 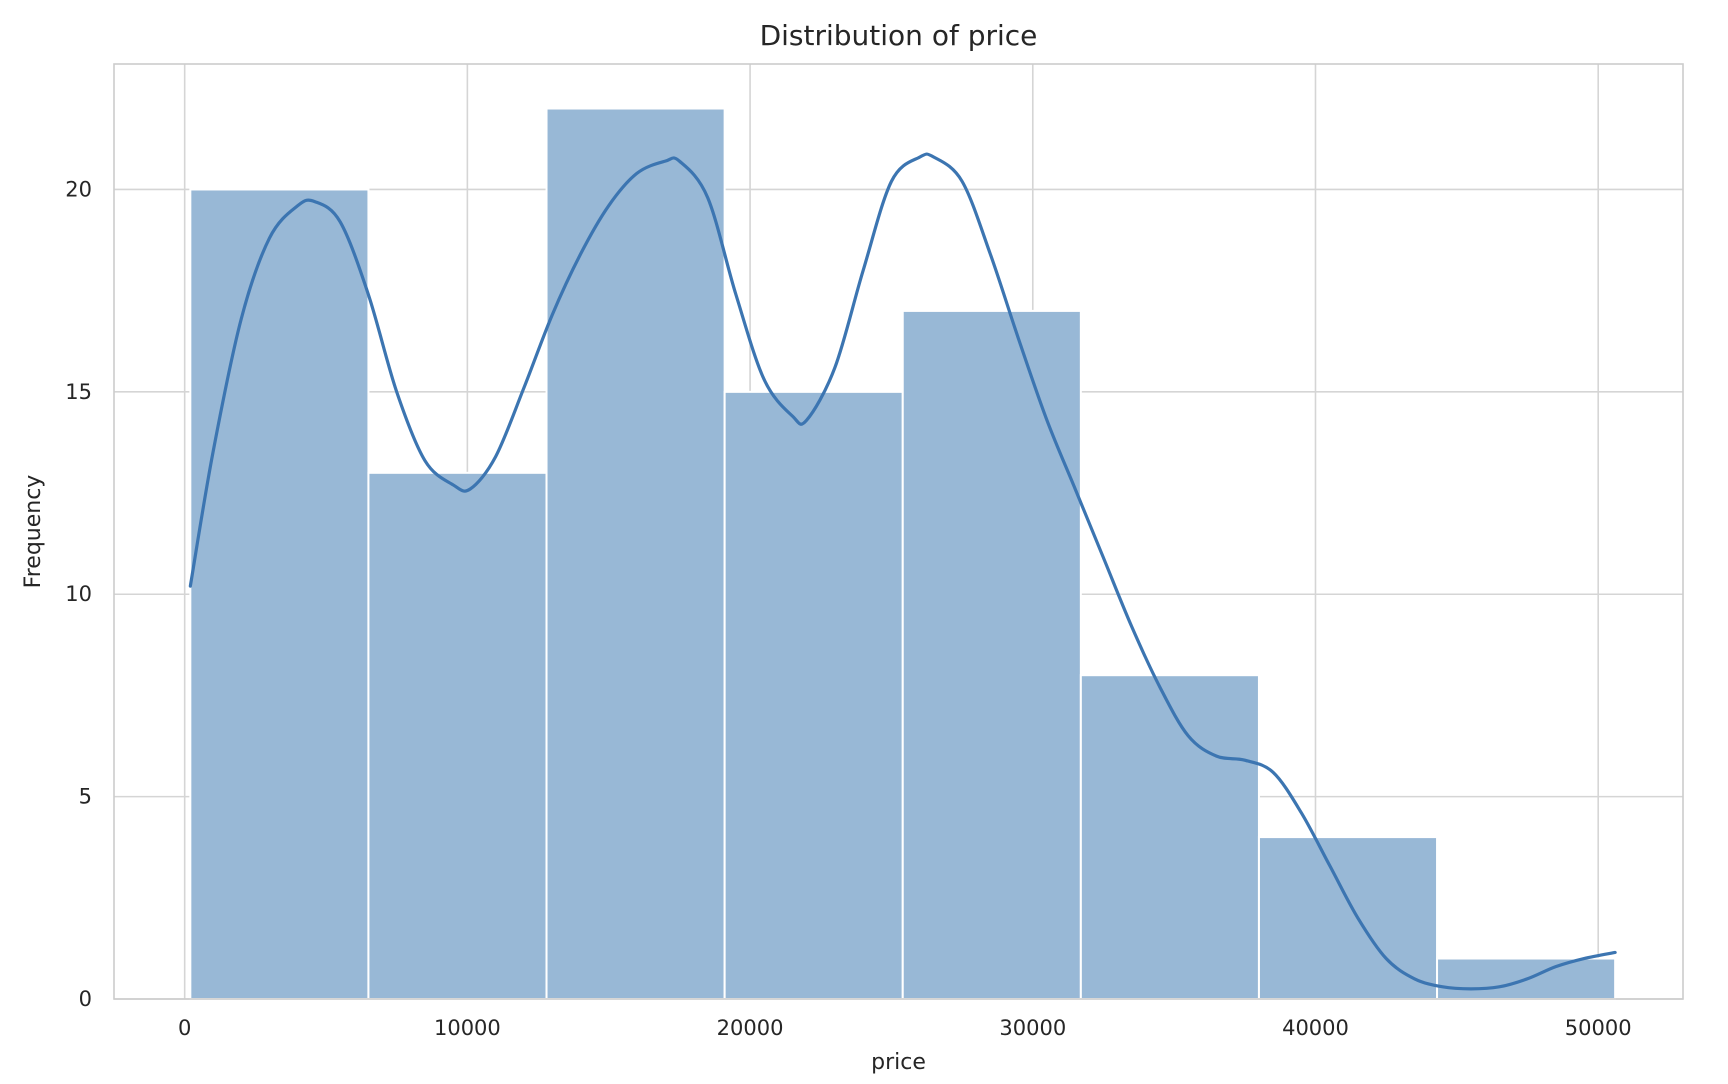 I want to click on y-tick-label: 5, so click(x=85, y=797).